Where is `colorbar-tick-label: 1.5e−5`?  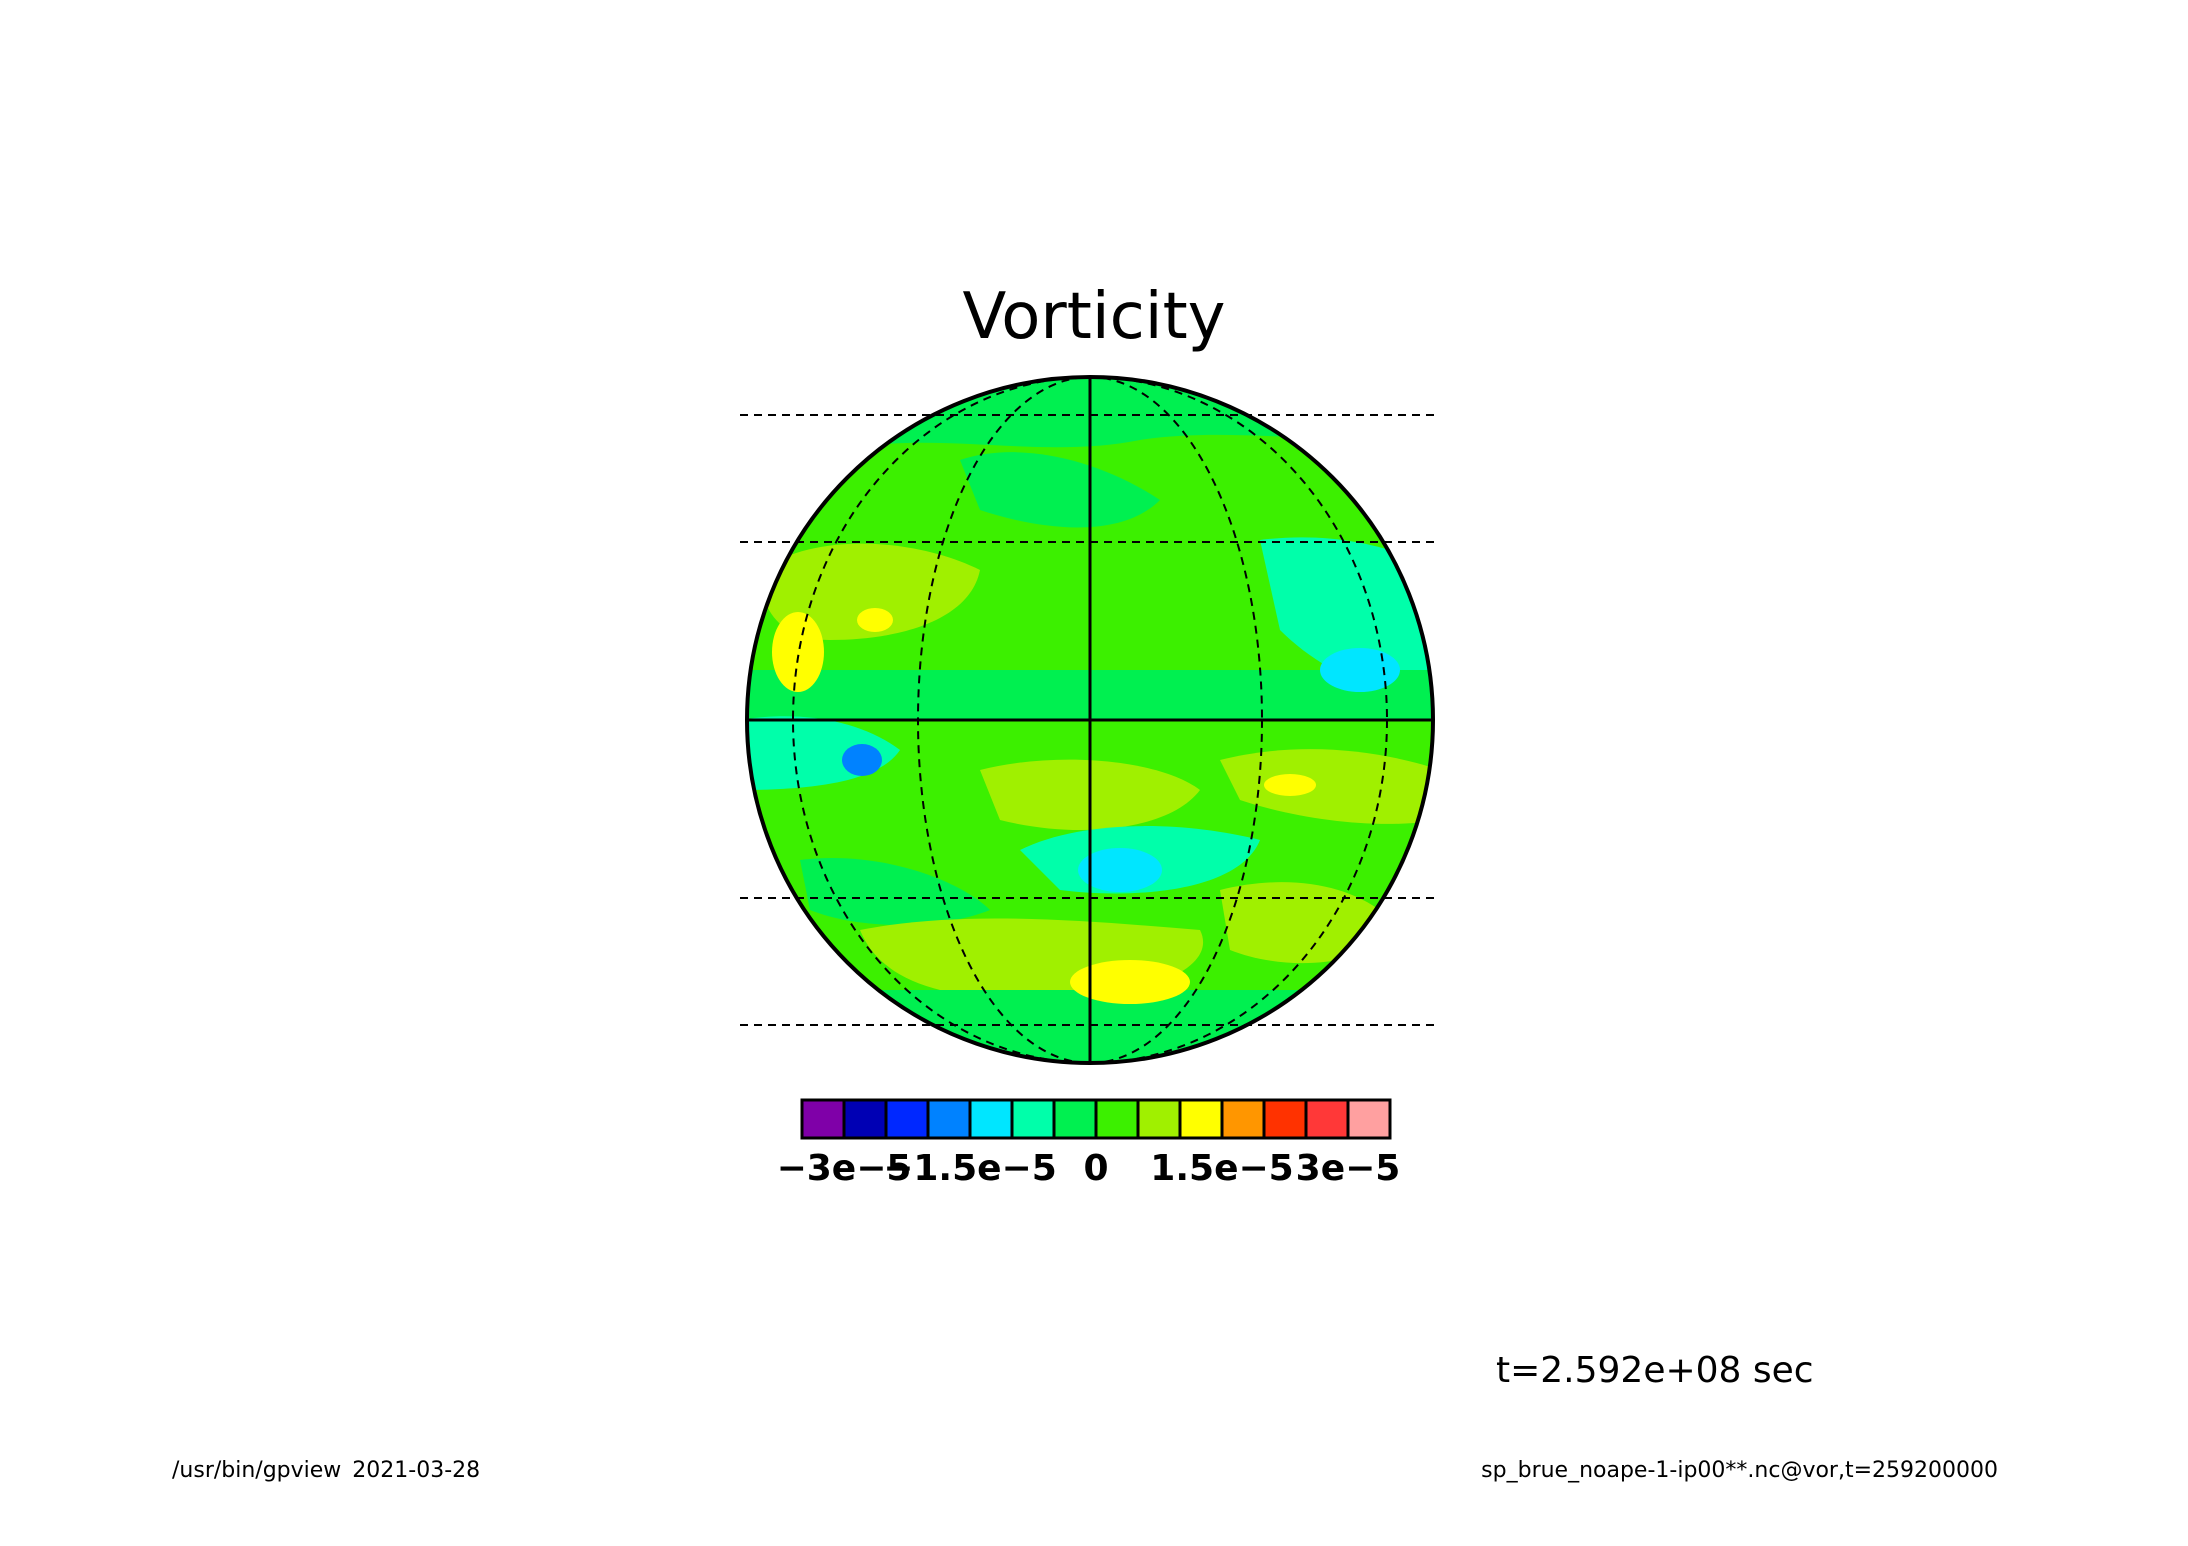
colorbar-tick-label: 1.5e−5 is located at coordinates (1221, 1168).